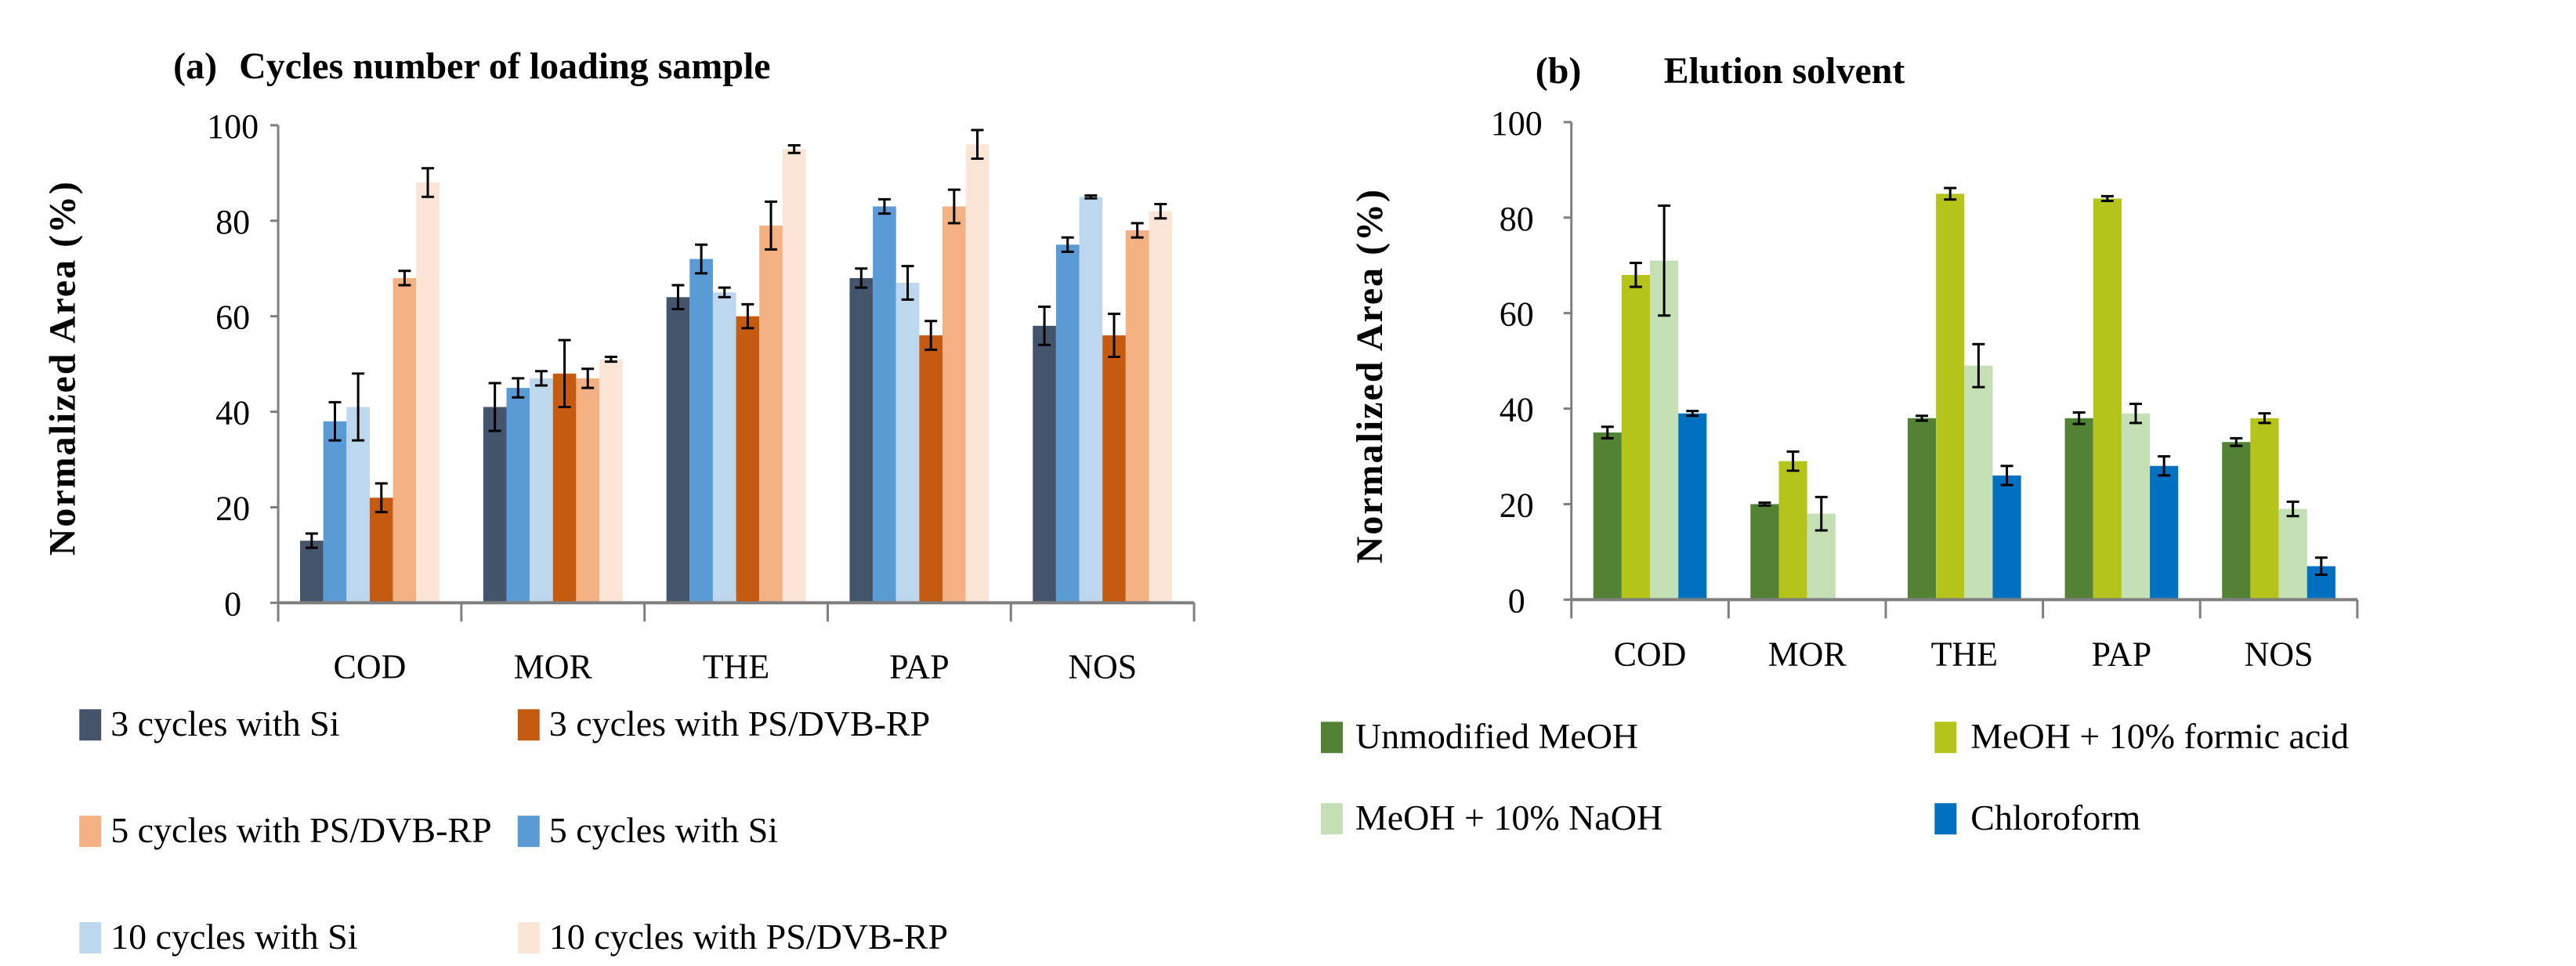 The width and height of the screenshot is (2576, 966). Describe the element at coordinates (1508, 818) in the screenshot. I see `legend-label: MeOH + 10% NaOH` at that location.